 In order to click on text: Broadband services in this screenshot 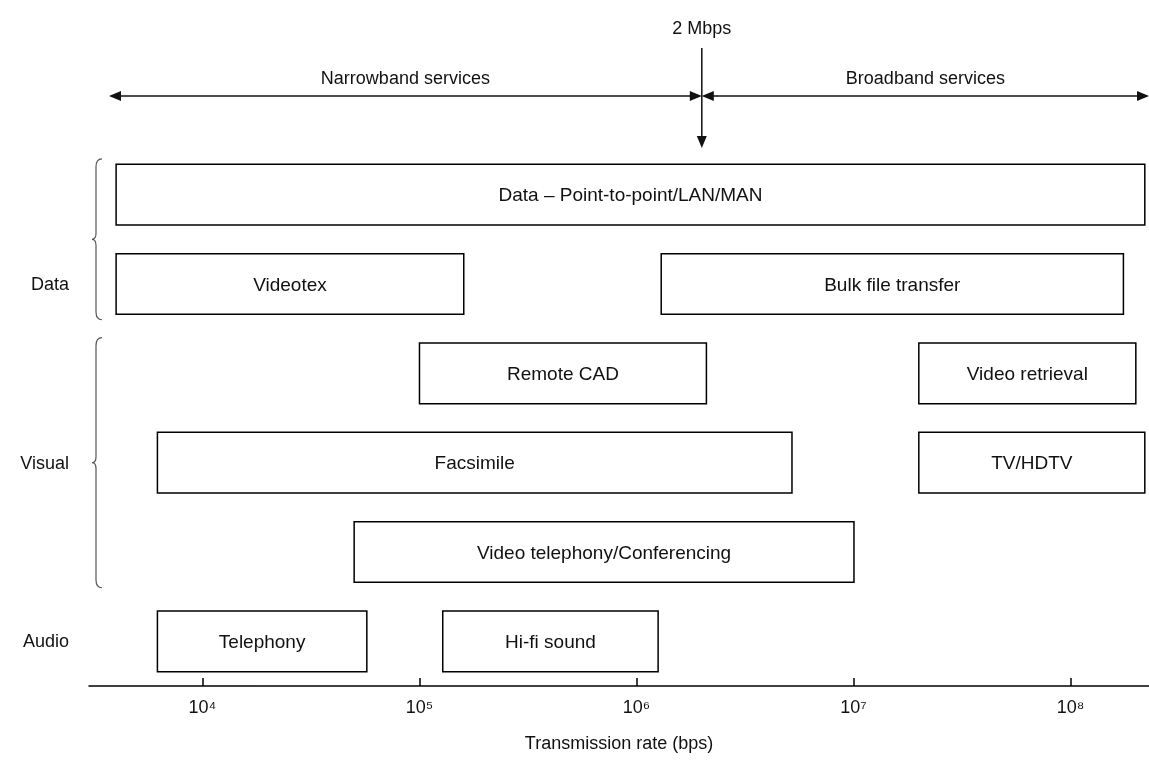, I will do `click(925, 78)`.